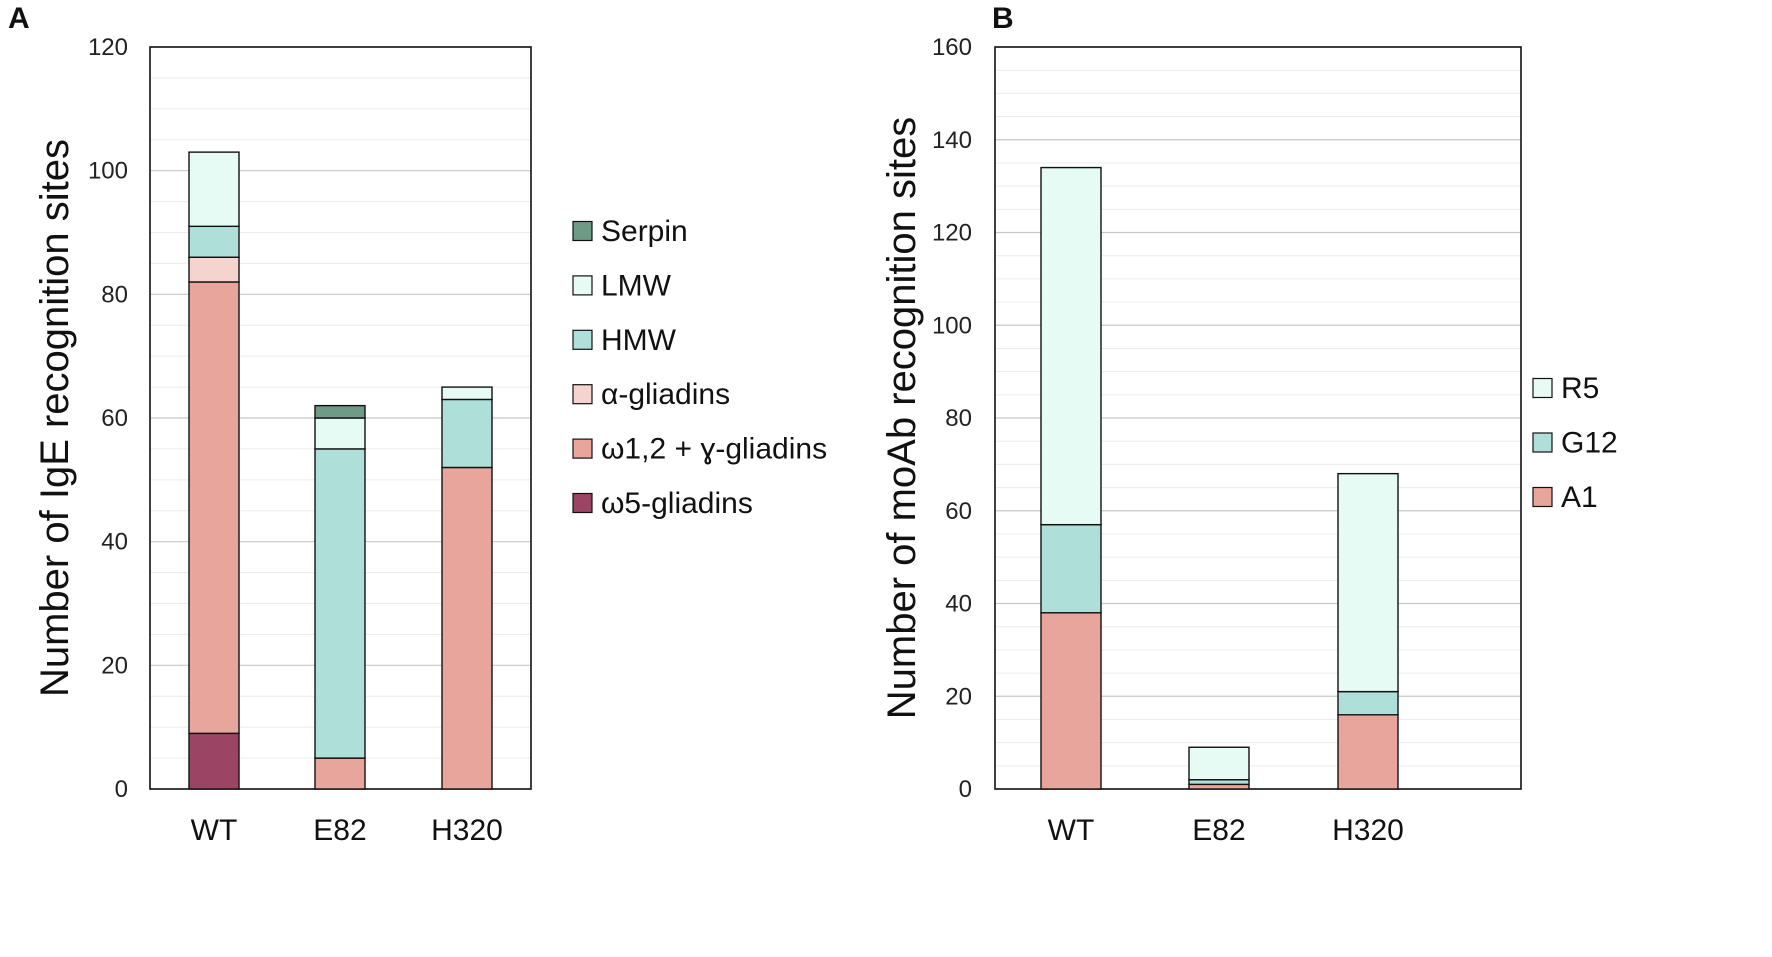 The height and width of the screenshot is (957, 1772). What do you see at coordinates (467, 830) in the screenshot?
I see `panel-a-x-category-label: H320` at bounding box center [467, 830].